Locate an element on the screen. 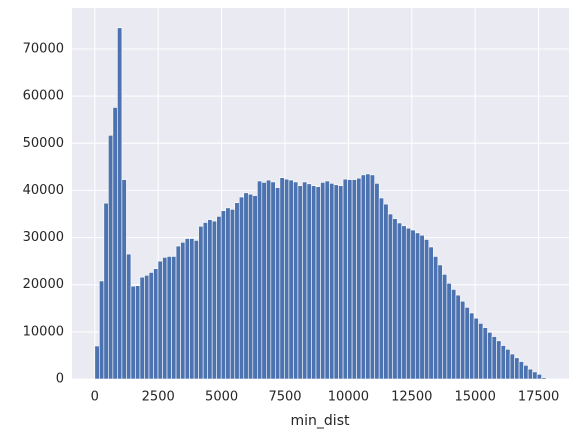 This screenshot has width=577, height=439. y-tick-label: 0 is located at coordinates (60, 379).